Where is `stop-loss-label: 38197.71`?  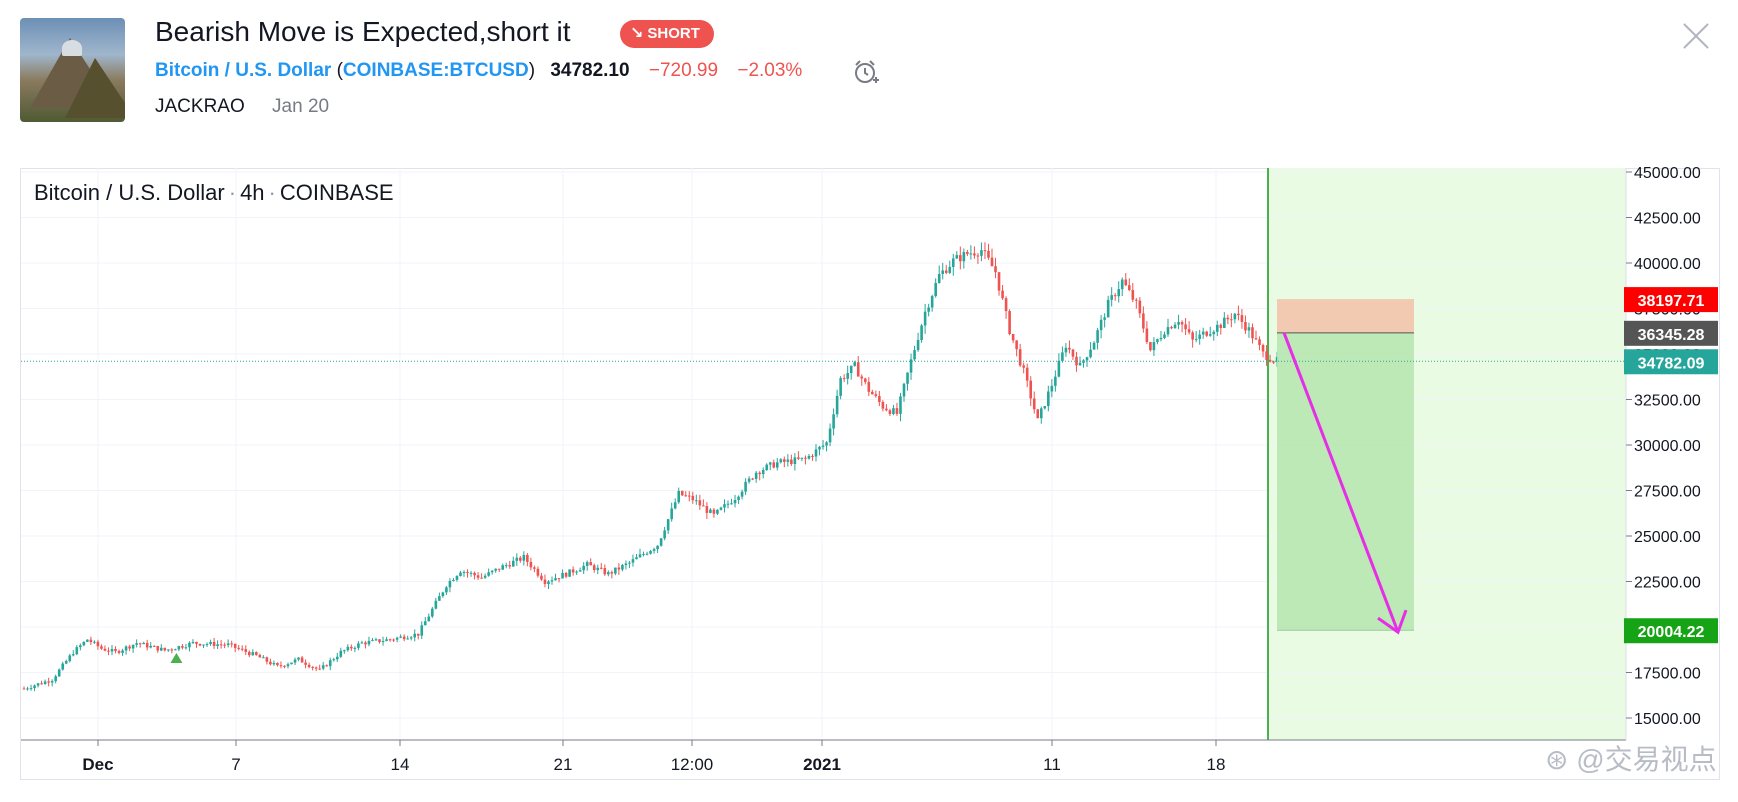
stop-loss-label: 38197.71 is located at coordinates (1671, 301).